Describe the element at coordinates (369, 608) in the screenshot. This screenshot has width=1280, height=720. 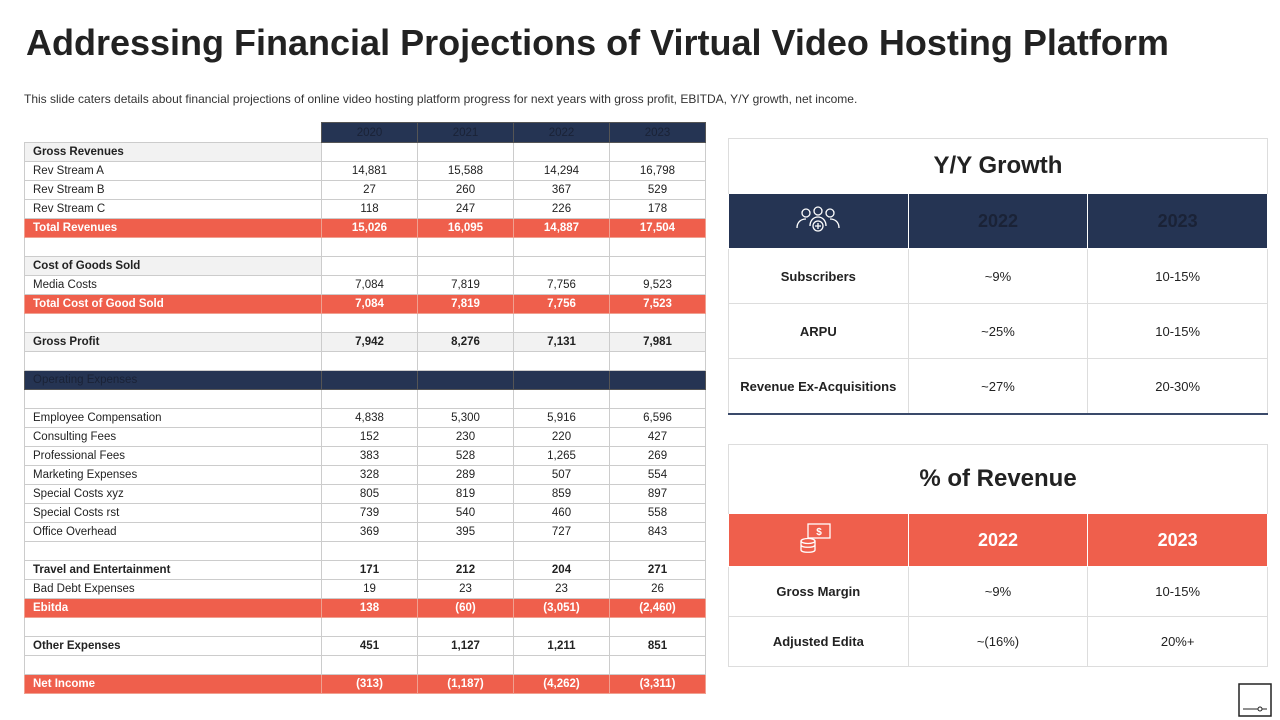
I see `value-cell: 138` at that location.